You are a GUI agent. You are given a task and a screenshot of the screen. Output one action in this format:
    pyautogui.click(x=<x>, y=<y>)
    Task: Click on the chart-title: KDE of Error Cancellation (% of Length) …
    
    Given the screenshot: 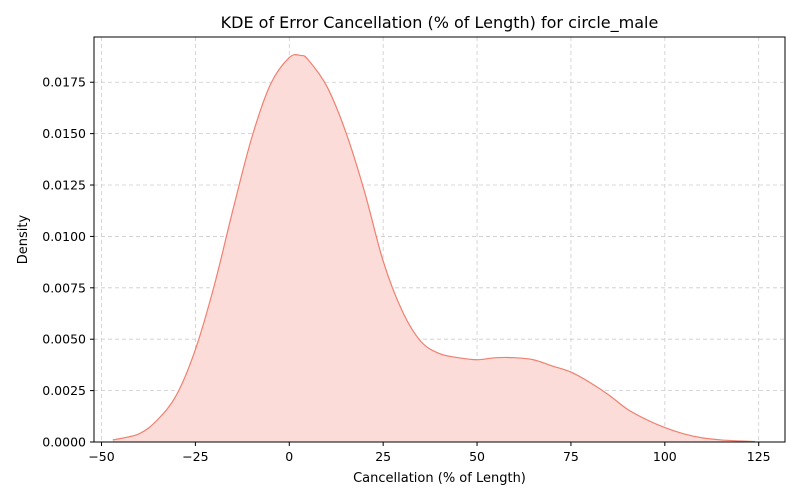 What is the action you would take?
    pyautogui.click(x=440, y=23)
    